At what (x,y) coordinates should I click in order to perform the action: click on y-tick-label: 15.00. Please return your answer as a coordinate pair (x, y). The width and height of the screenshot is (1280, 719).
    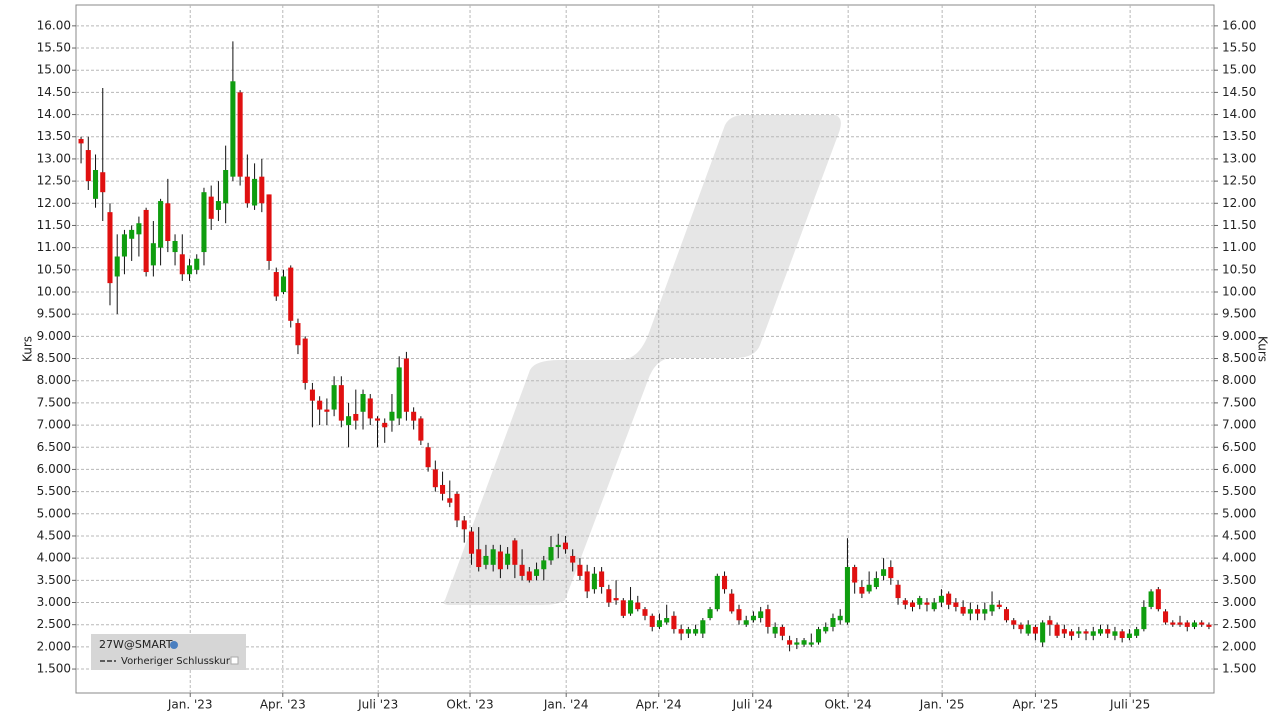
    Looking at the image, I should click on (54, 70).